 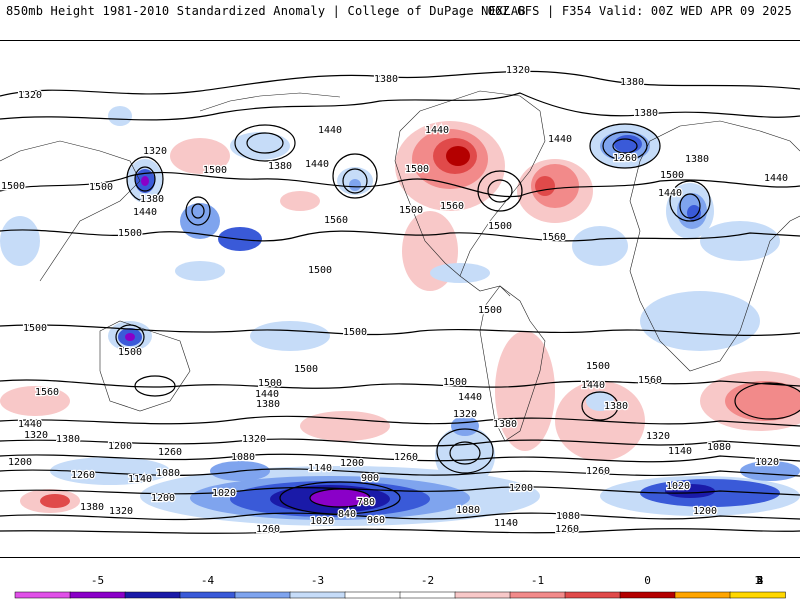 I want to click on colorbar-tick-label: 5, so click(x=760, y=580).